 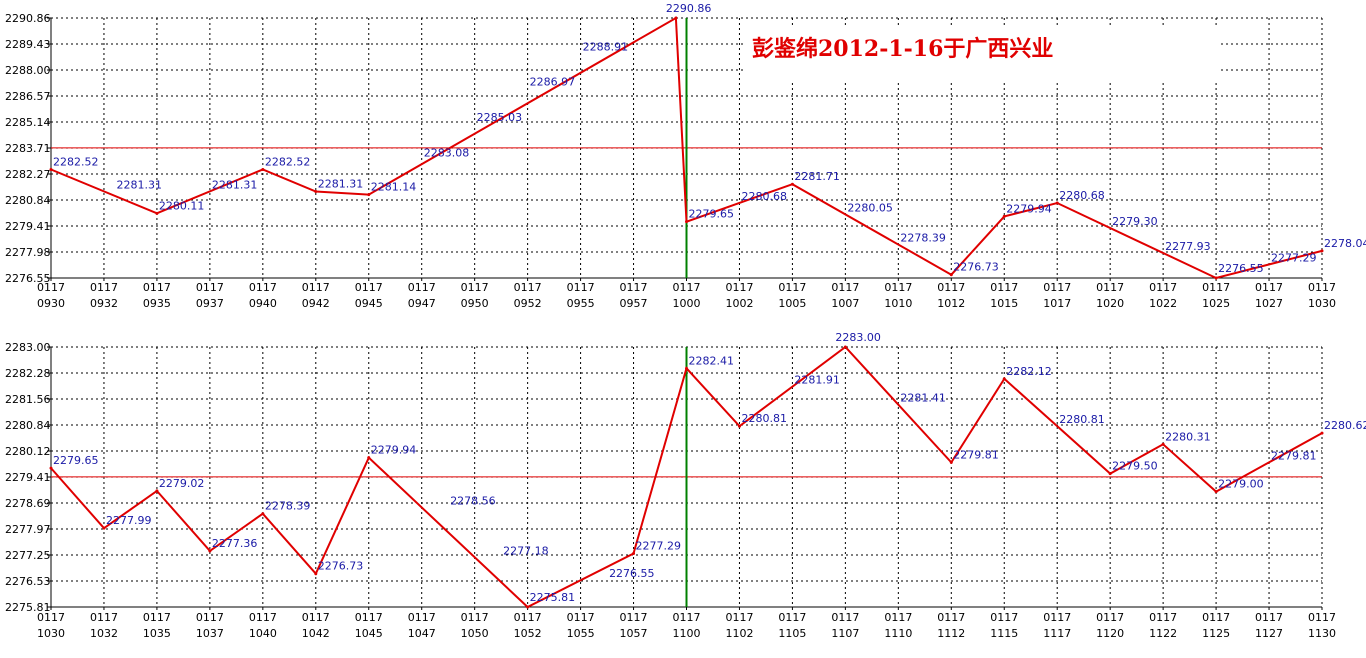 What do you see at coordinates (1029, 371) in the screenshot?
I see `data-label: 2282.12` at bounding box center [1029, 371].